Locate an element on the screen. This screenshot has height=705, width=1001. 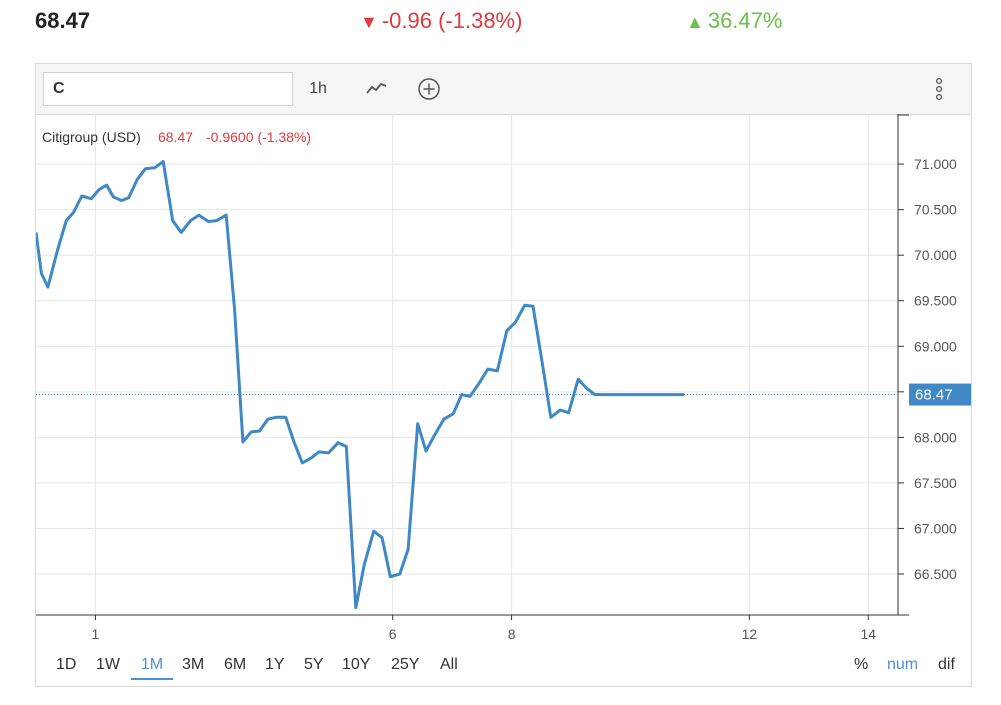
mode-percent-button: % is located at coordinates (861, 664).